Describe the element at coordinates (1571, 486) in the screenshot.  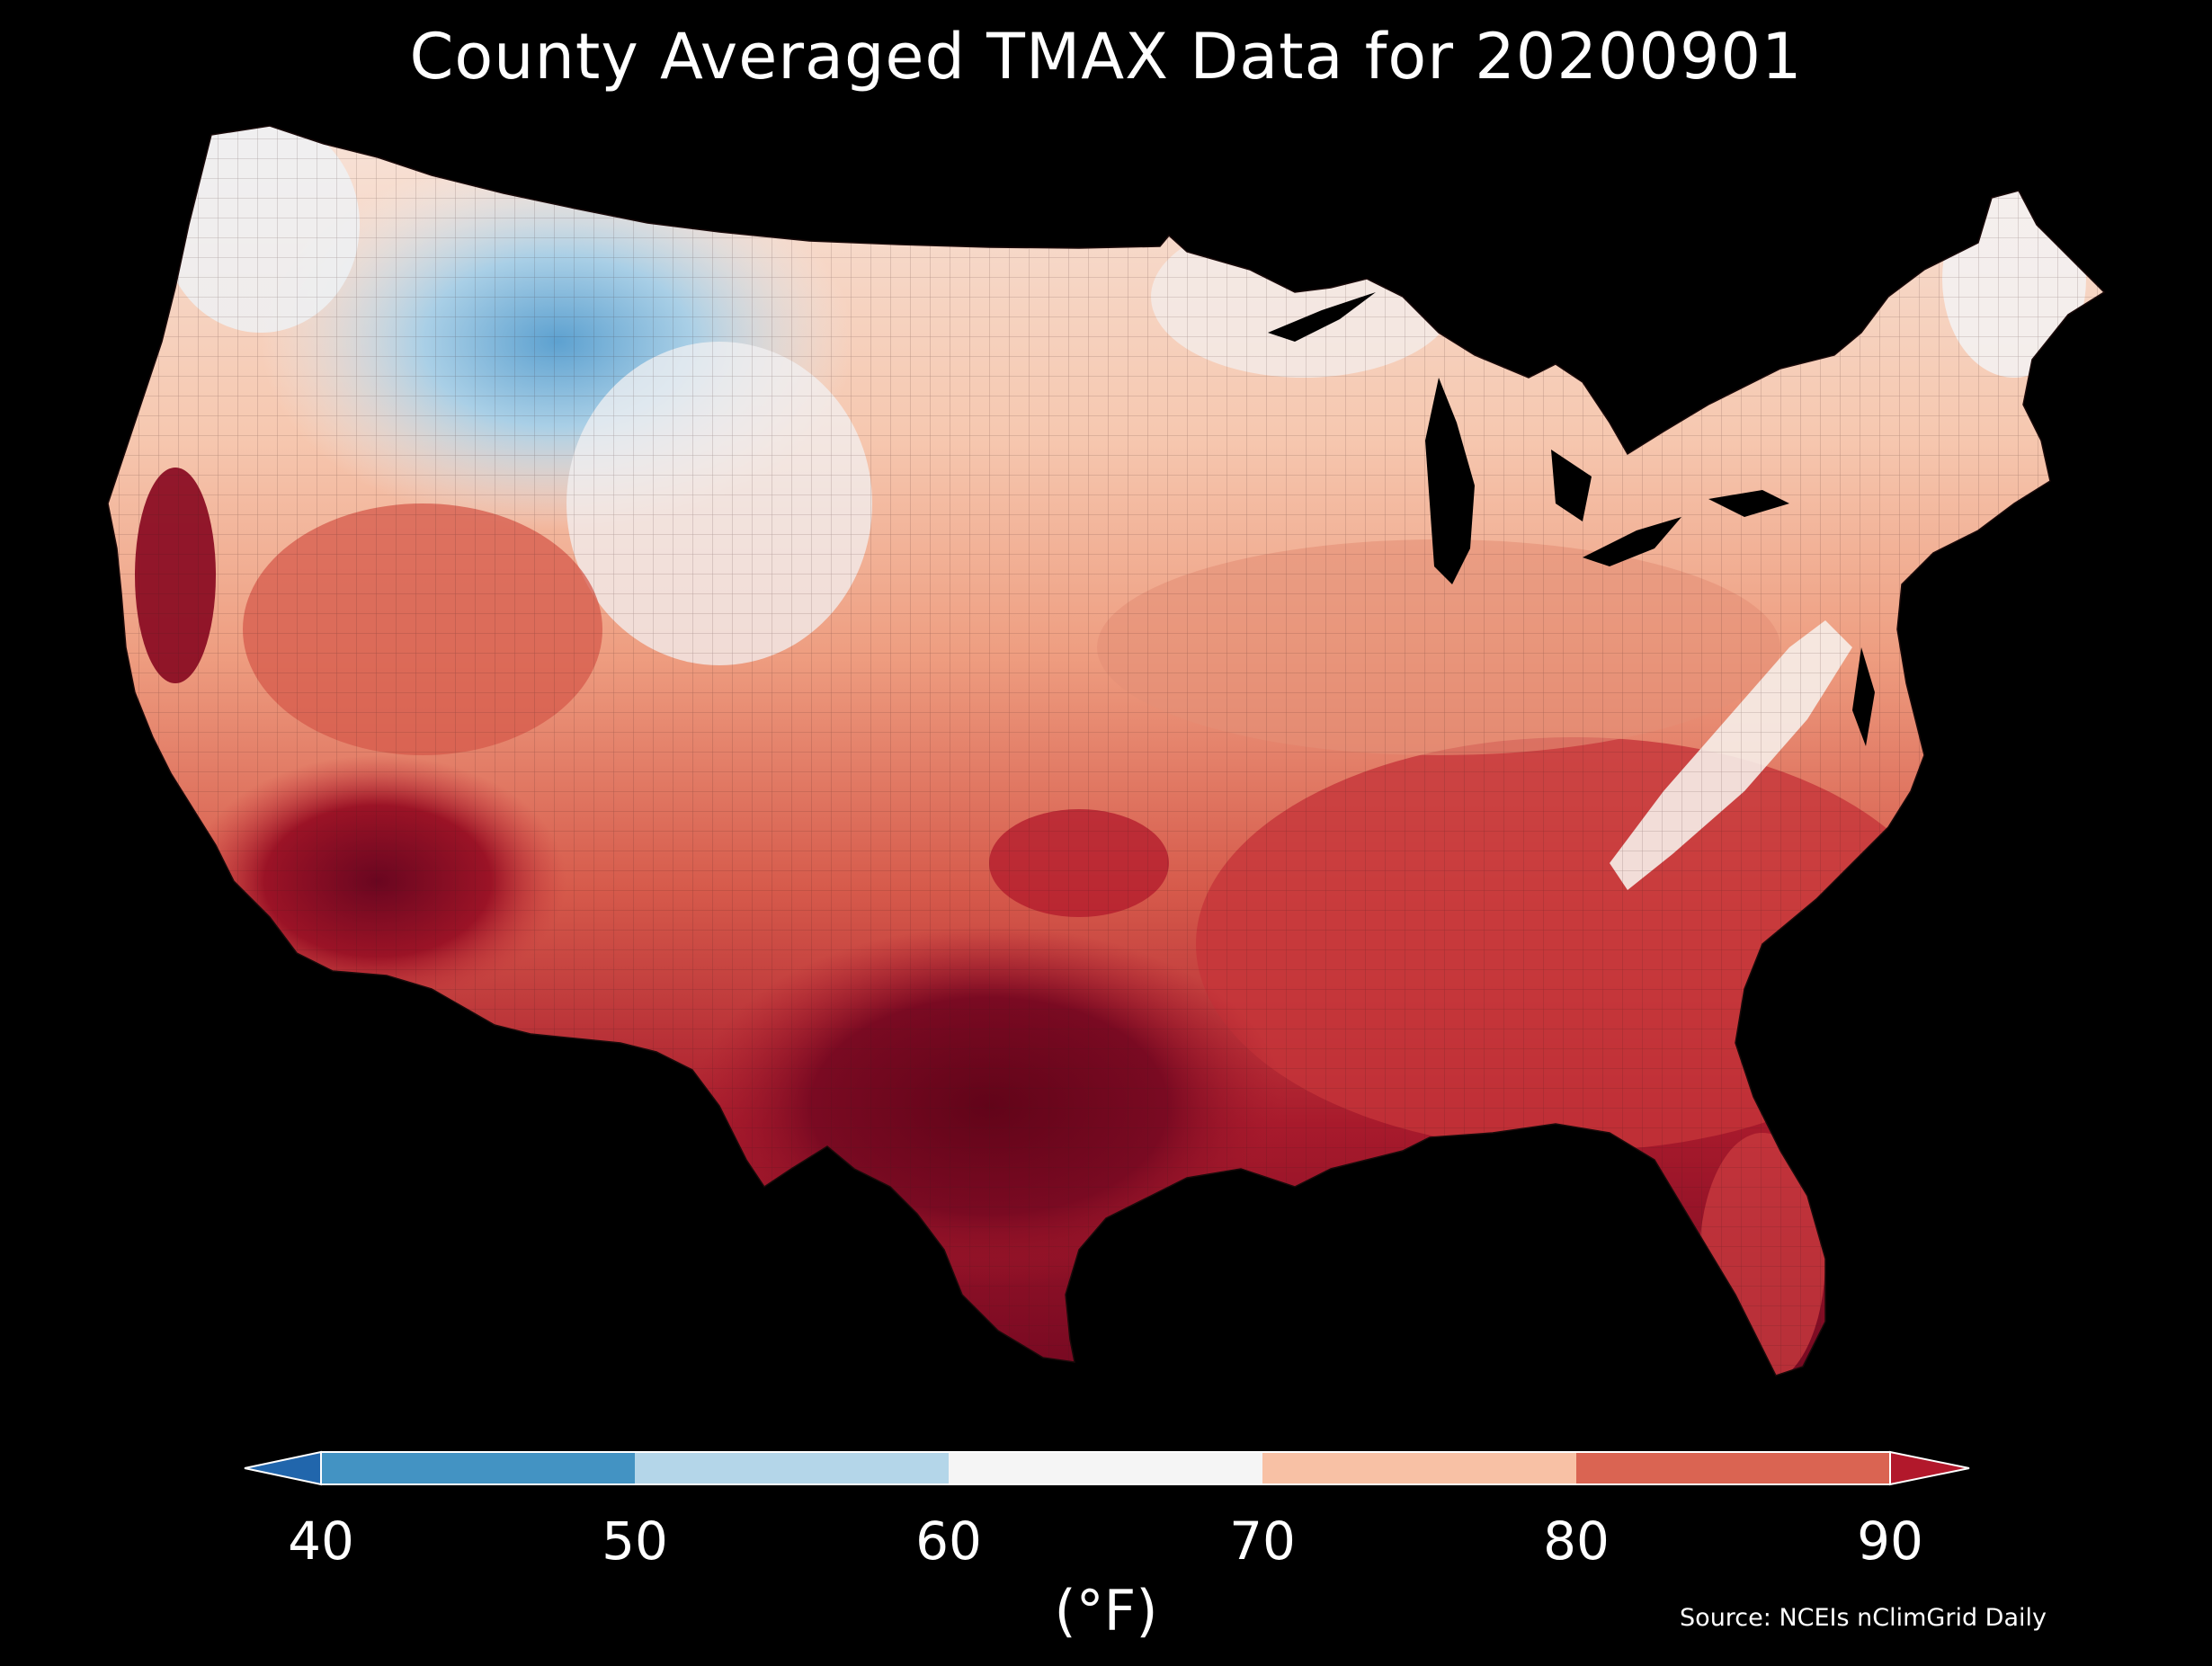
I see `lake-huron` at that location.